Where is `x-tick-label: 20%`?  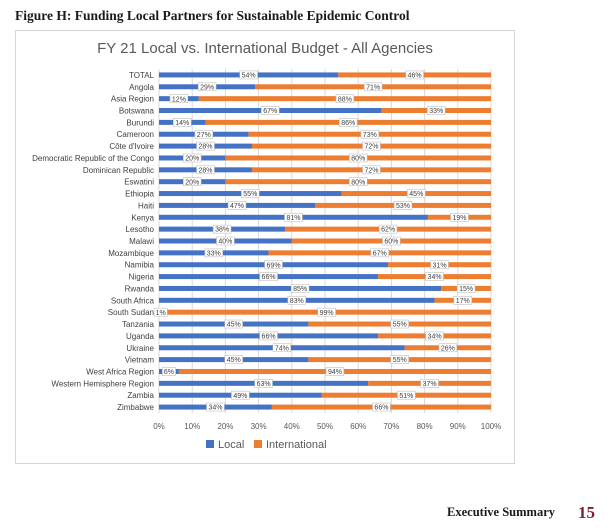
x-tick-label: 20% is located at coordinates (225, 426).